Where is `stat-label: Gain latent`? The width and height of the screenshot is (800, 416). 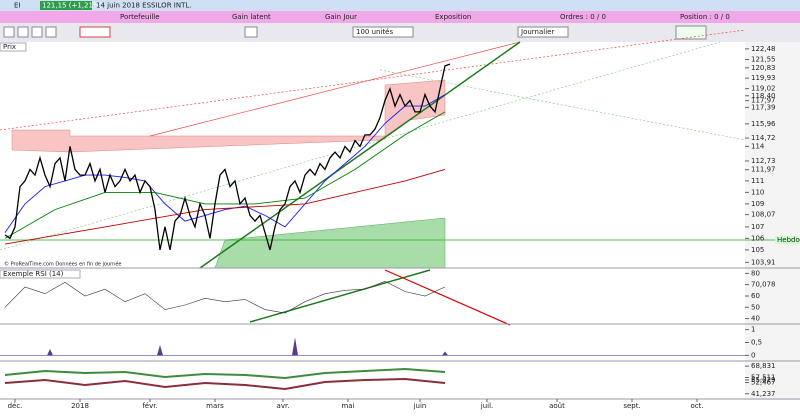
stat-label: Gain latent is located at coordinates (251, 17).